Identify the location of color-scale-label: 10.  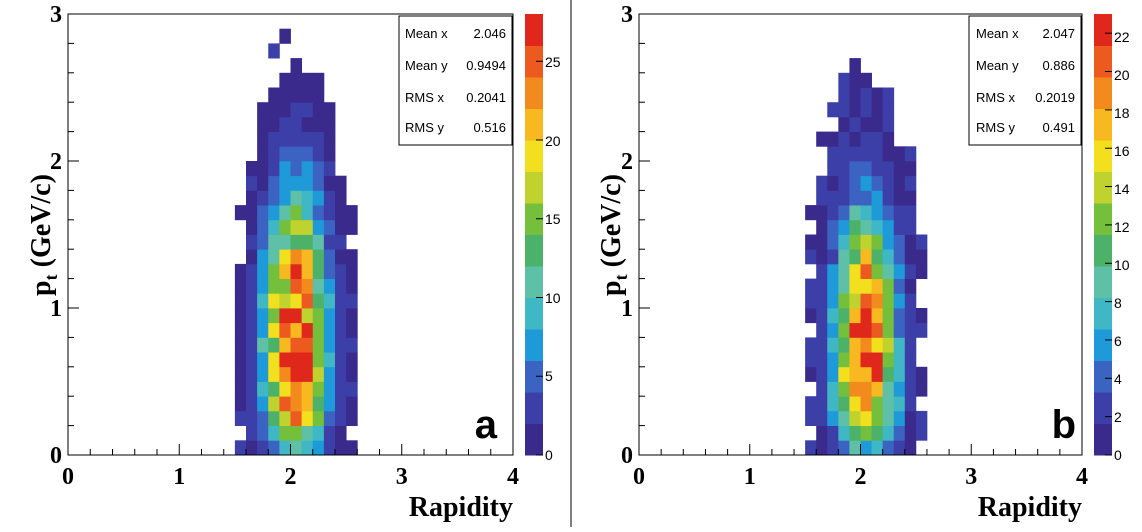
(553, 298).